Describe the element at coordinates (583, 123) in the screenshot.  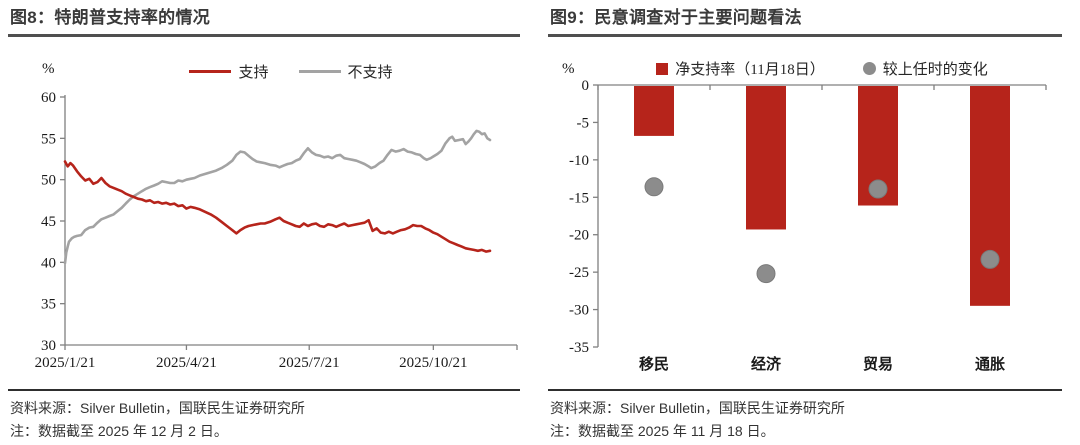
I see `svg-text: -5` at that location.